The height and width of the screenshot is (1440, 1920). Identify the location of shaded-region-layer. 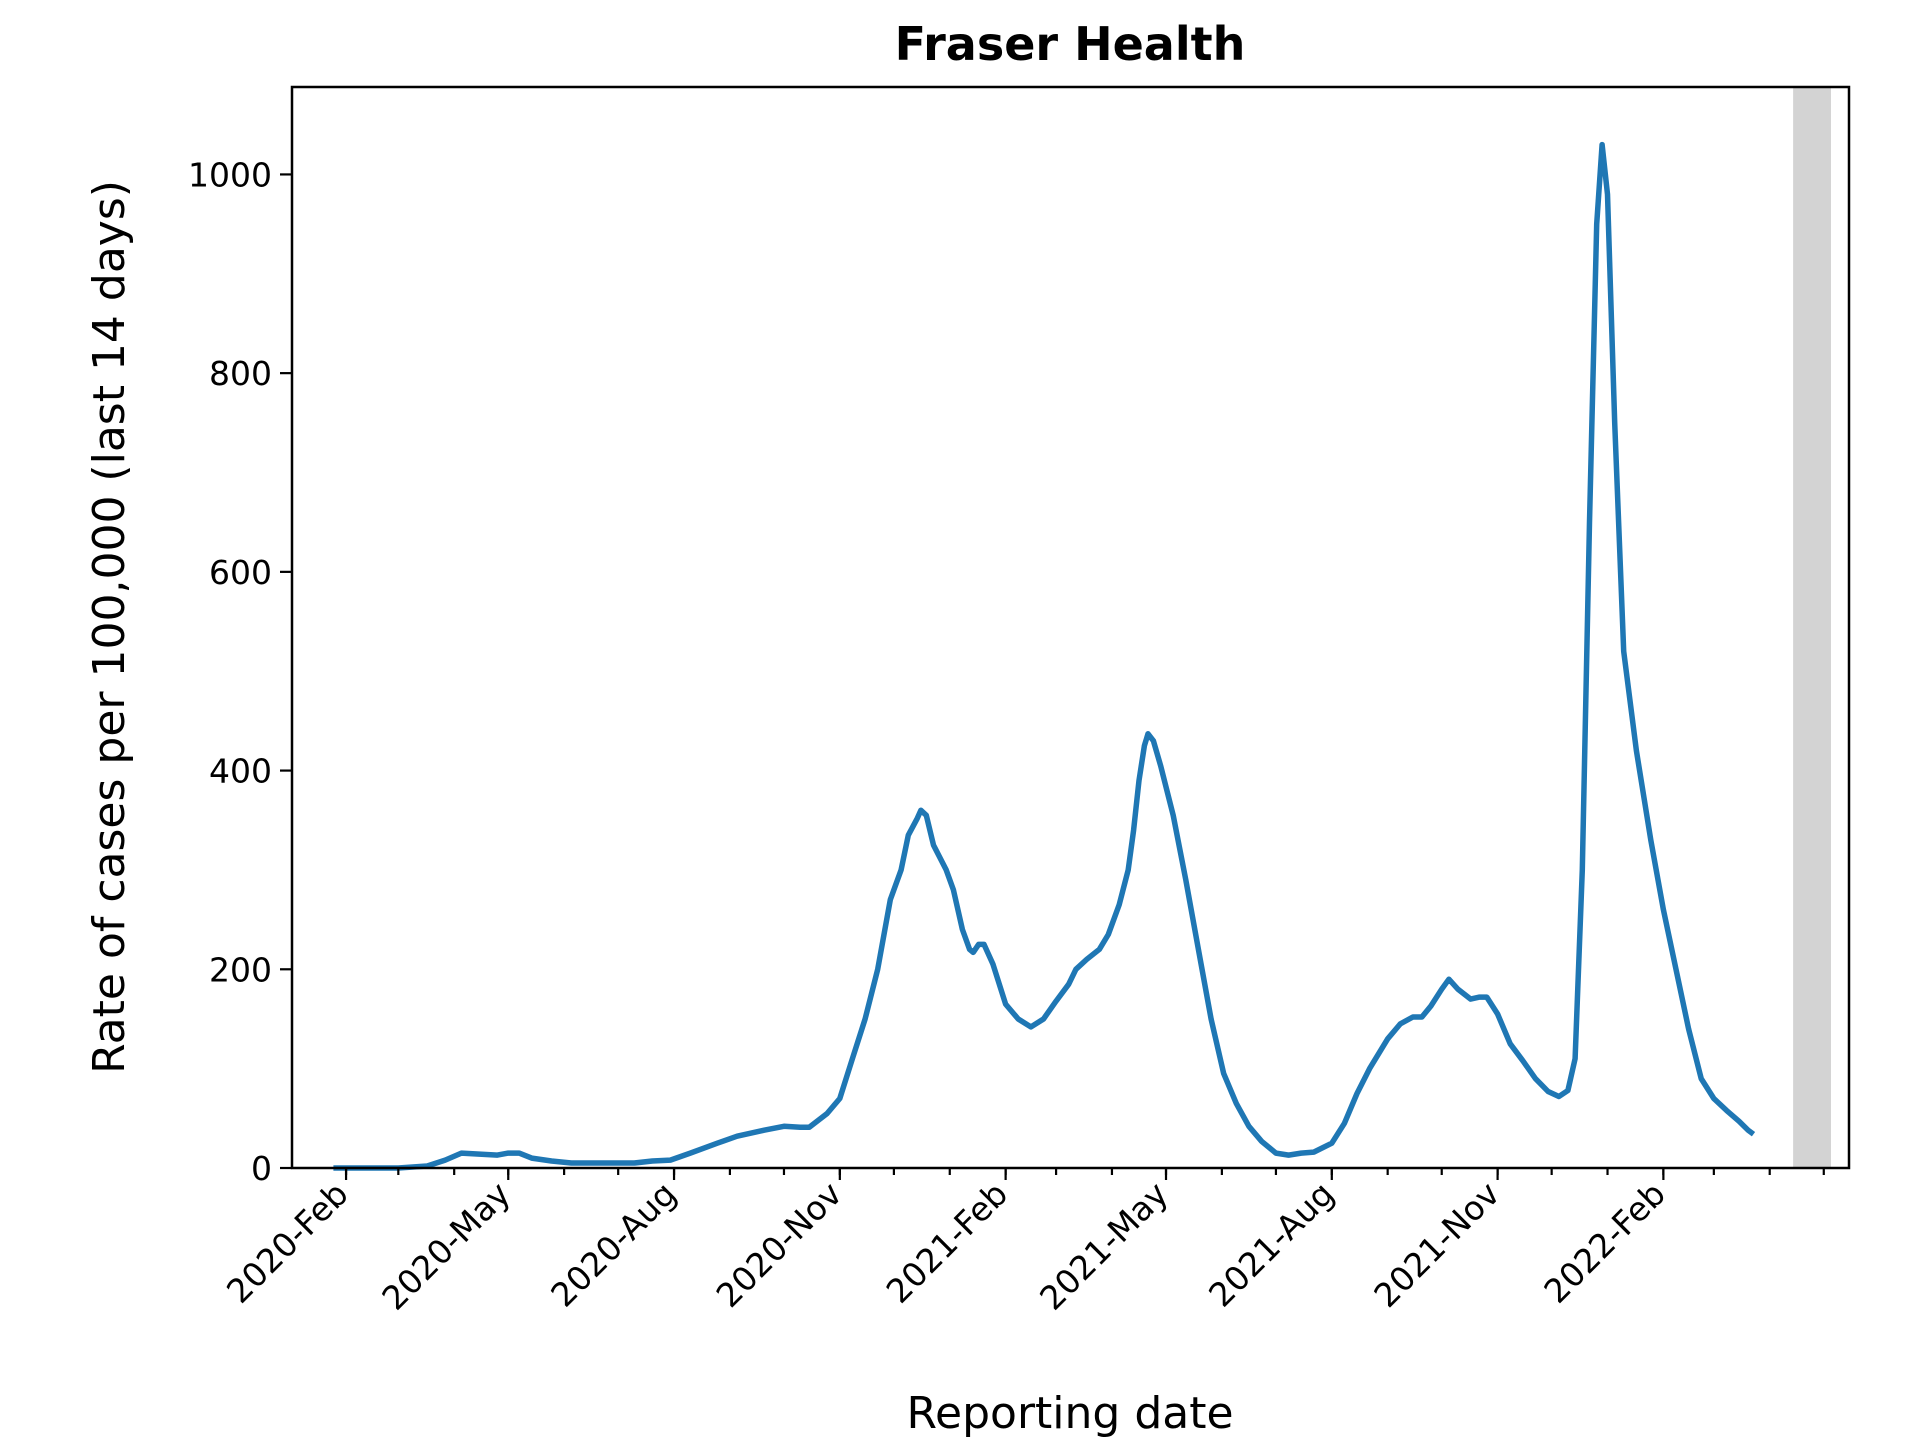
(1812, 627).